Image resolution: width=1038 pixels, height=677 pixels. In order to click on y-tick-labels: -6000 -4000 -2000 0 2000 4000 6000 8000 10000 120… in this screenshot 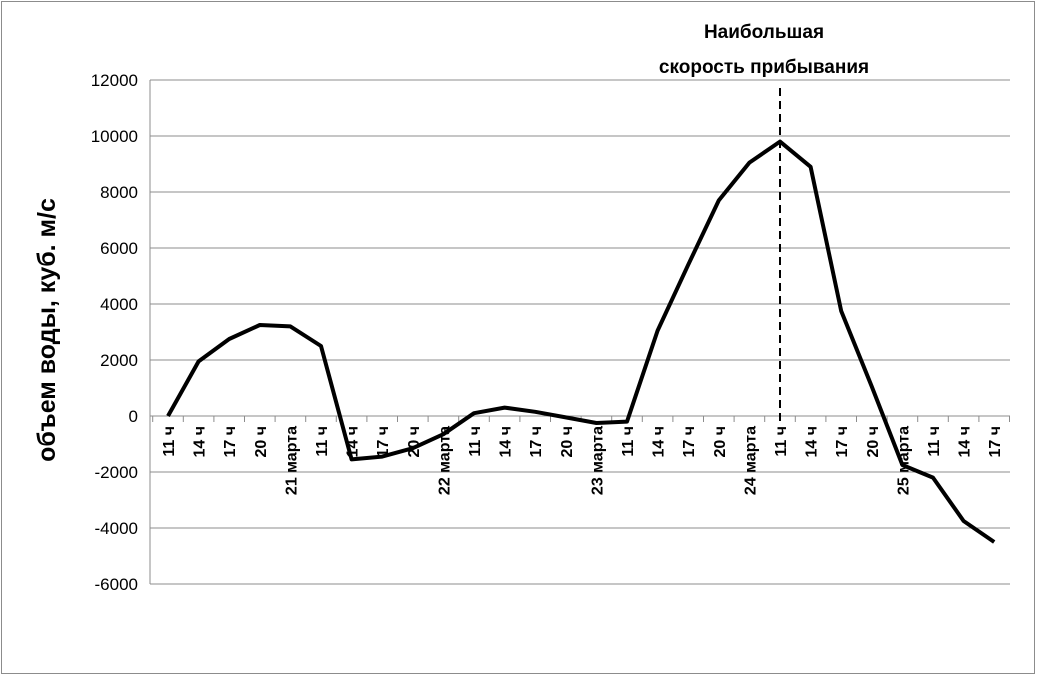, I will do `click(114, 332)`.